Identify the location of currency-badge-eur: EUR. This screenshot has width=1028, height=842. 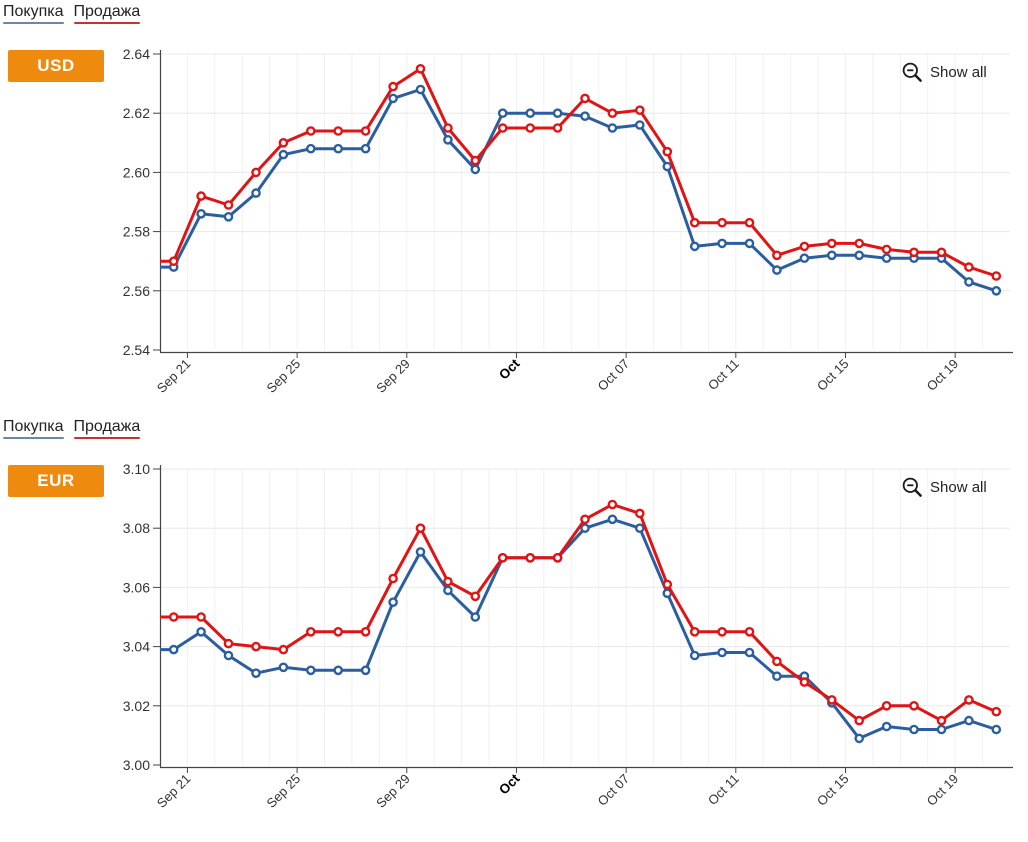
(56, 481).